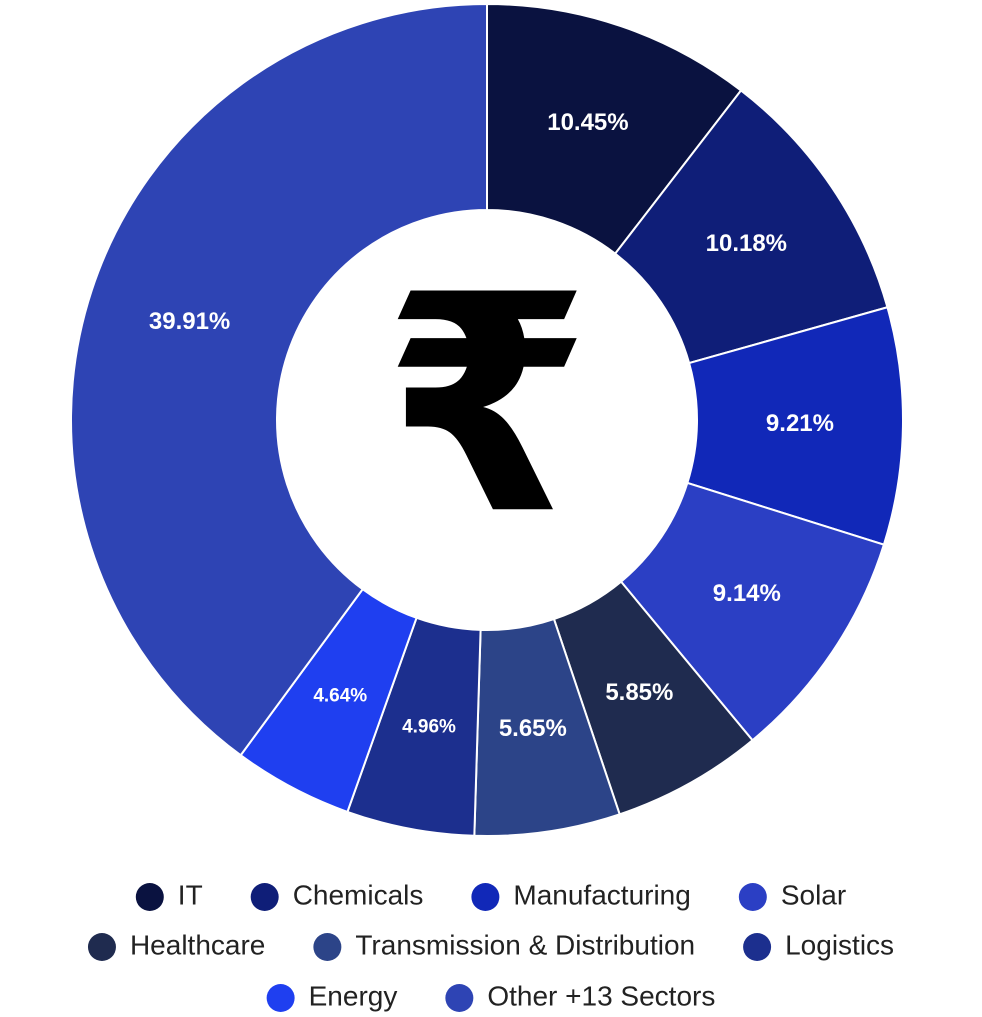 The image size is (982, 1017). What do you see at coordinates (533, 728) in the screenshot?
I see `value-label: 5.65%` at bounding box center [533, 728].